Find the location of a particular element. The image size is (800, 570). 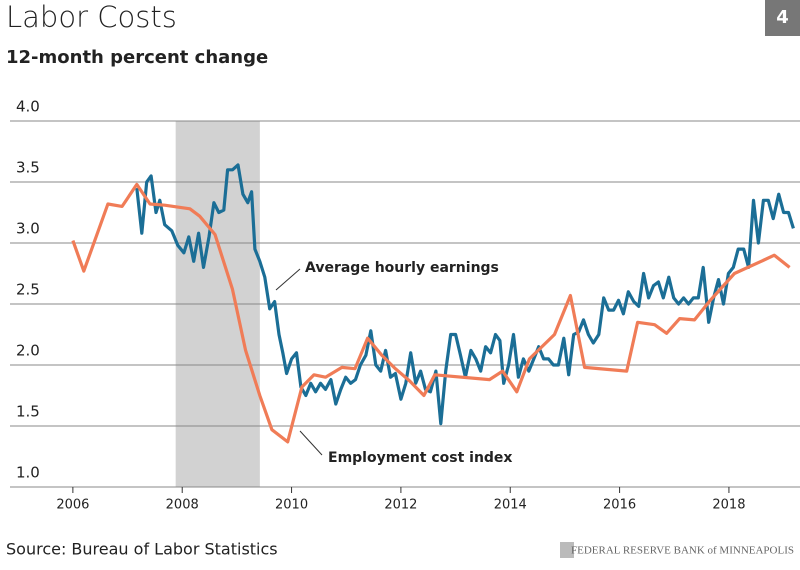

y-tick-label: 1.0 is located at coordinates (28, 473).